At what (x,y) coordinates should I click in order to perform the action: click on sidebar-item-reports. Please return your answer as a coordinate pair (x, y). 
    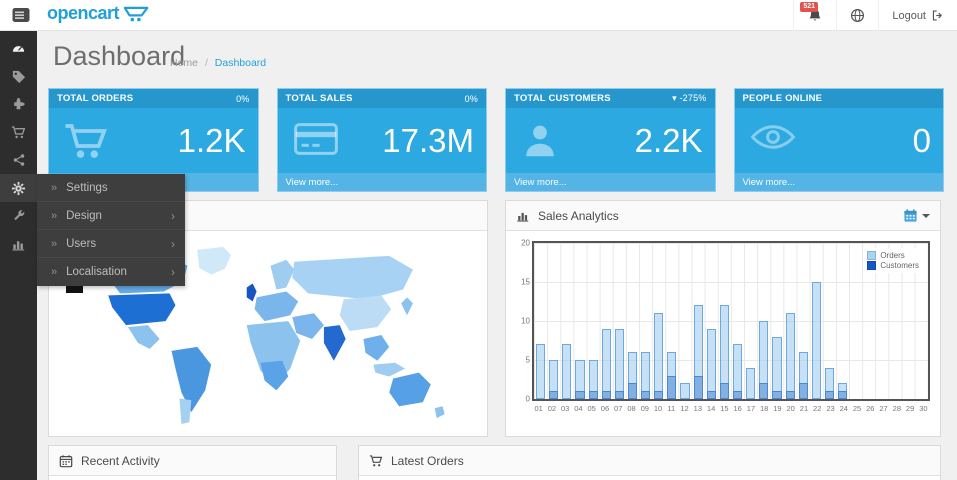
    Looking at the image, I should click on (18, 244).